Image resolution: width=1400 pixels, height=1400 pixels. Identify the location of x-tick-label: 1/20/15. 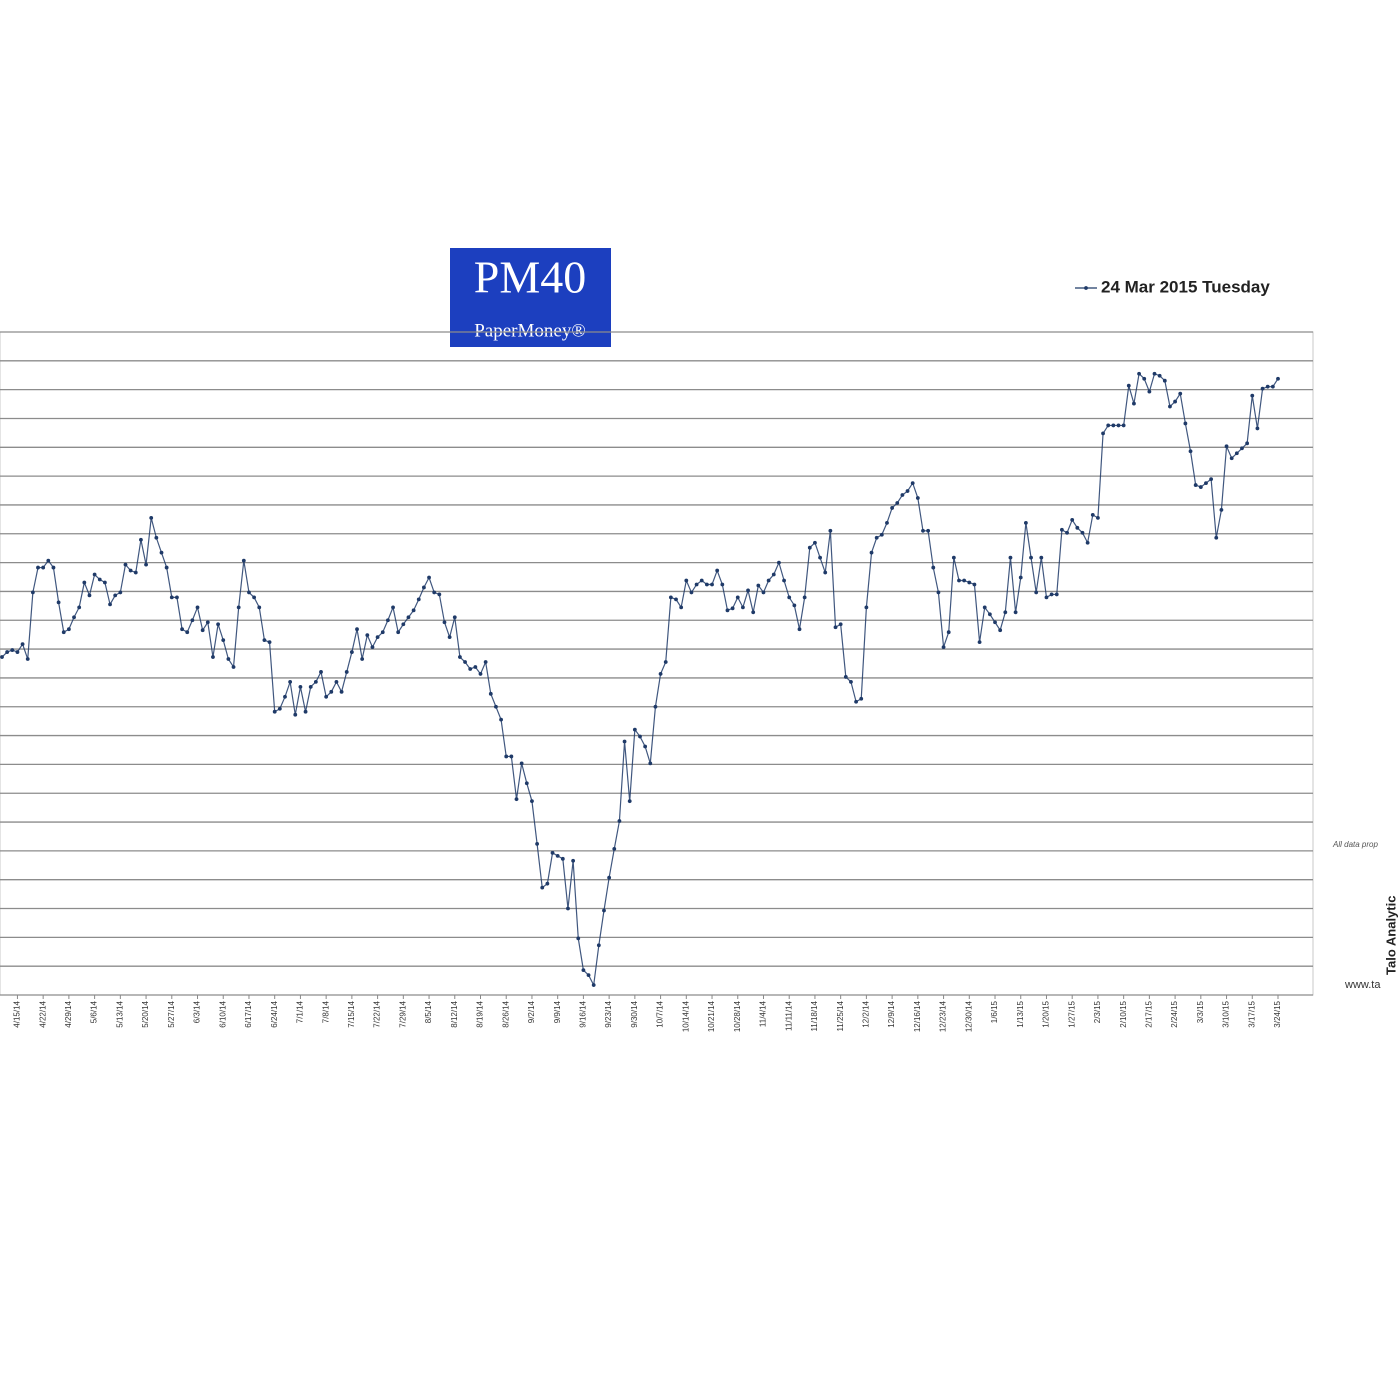
(1046, 1013).